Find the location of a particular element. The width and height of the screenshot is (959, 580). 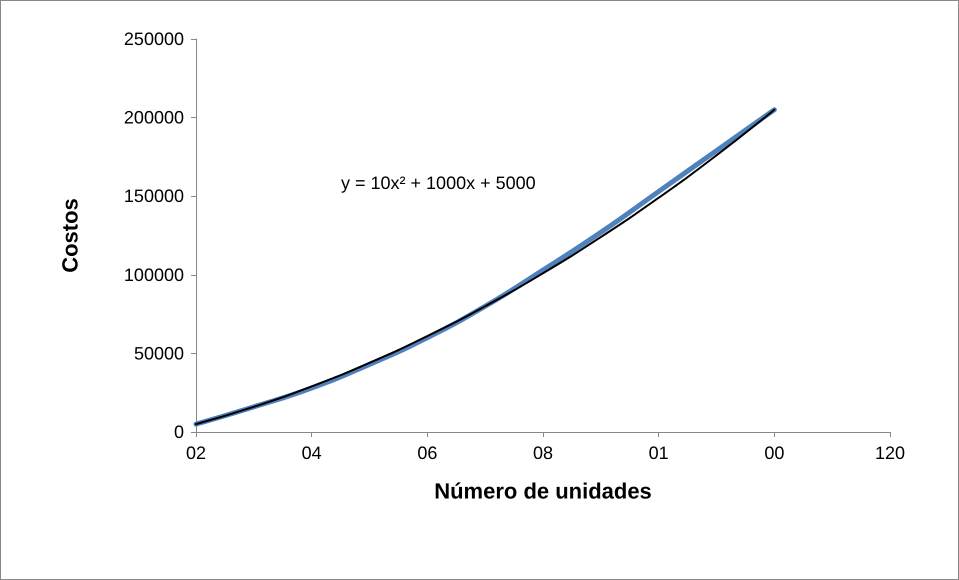

x-tick-label: 120 is located at coordinates (890, 453).